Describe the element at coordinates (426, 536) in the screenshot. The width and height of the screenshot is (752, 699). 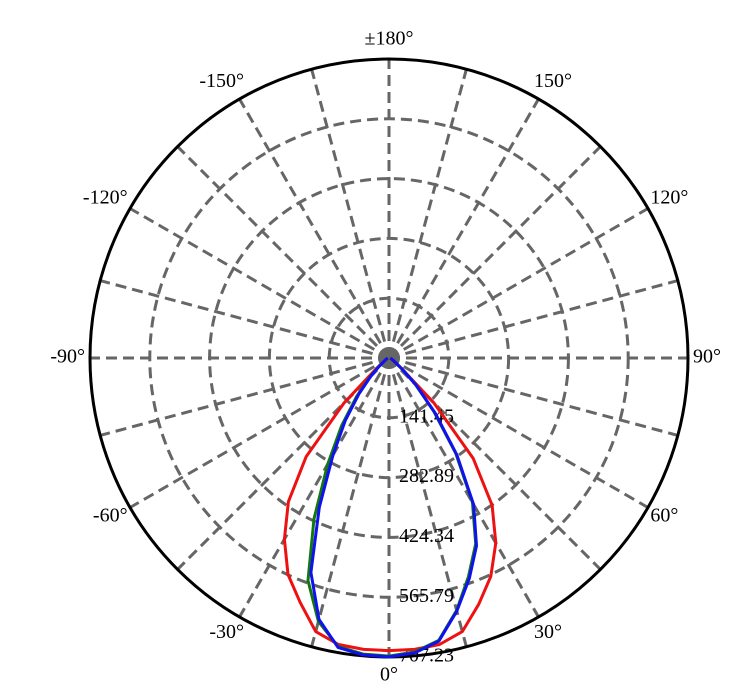
I see `radial-label: 424.34` at that location.